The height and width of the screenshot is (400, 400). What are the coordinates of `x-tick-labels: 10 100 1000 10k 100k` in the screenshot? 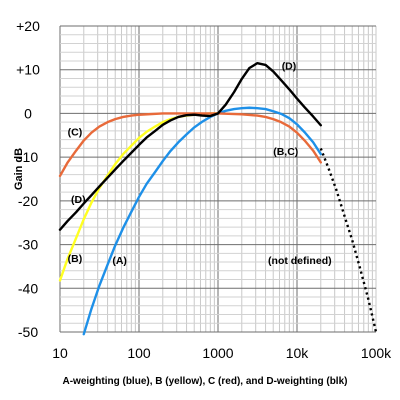 It's located at (222, 353).